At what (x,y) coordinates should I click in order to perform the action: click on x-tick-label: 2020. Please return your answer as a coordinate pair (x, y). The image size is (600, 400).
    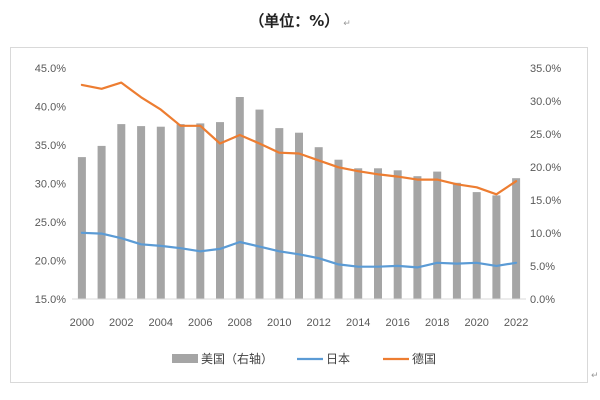
    Looking at the image, I should click on (476, 323).